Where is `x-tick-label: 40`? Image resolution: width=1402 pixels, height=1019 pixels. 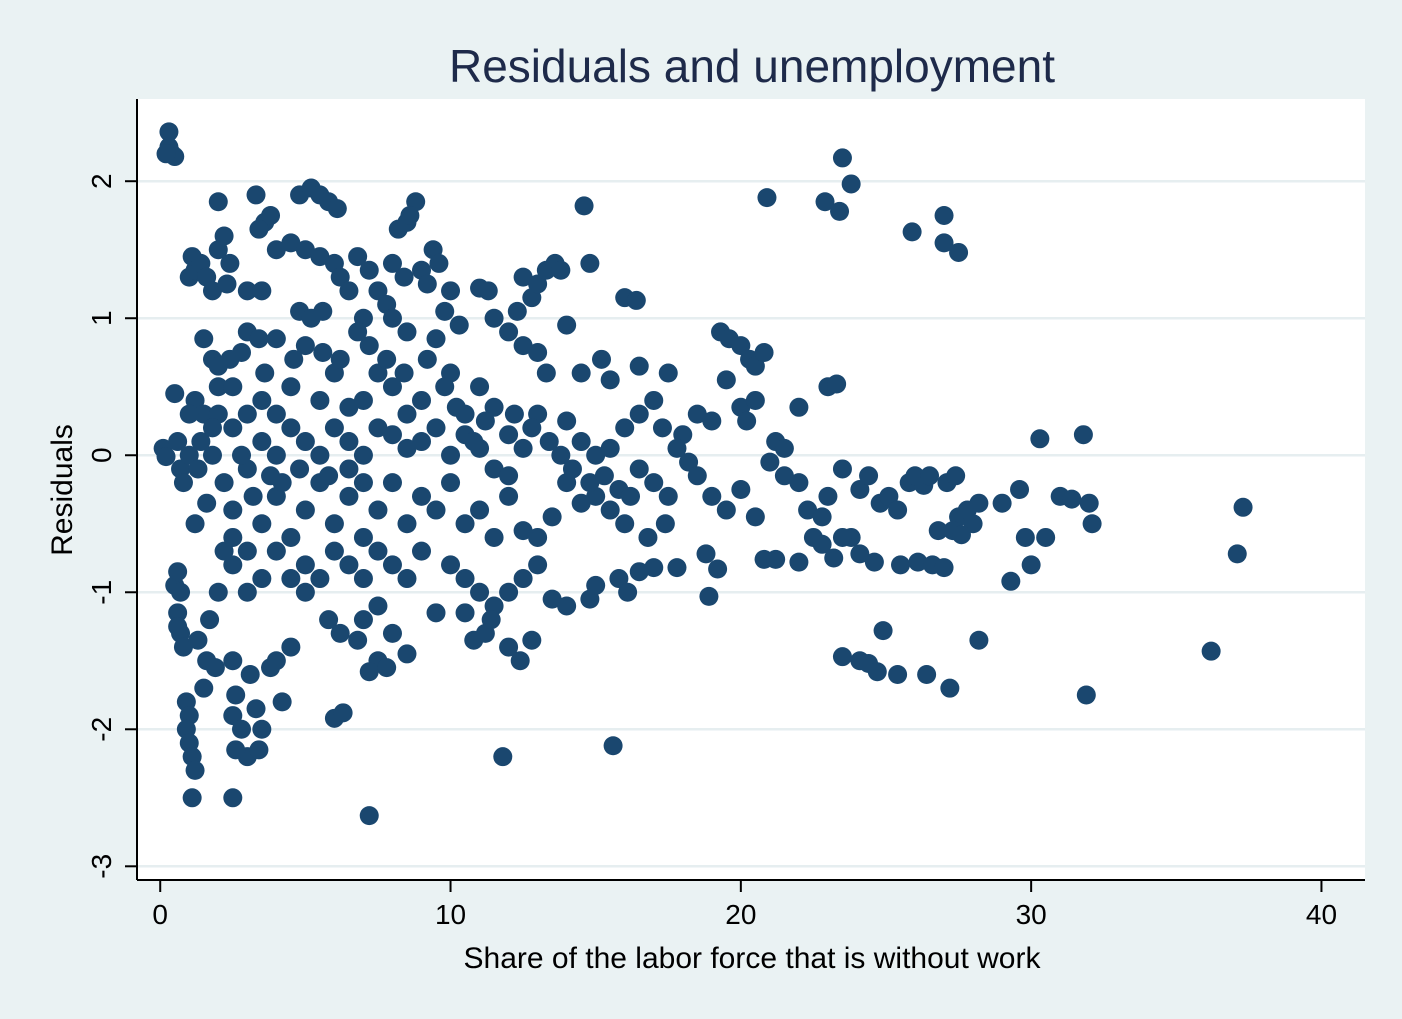
x-tick-label: 40 is located at coordinates (1321, 914).